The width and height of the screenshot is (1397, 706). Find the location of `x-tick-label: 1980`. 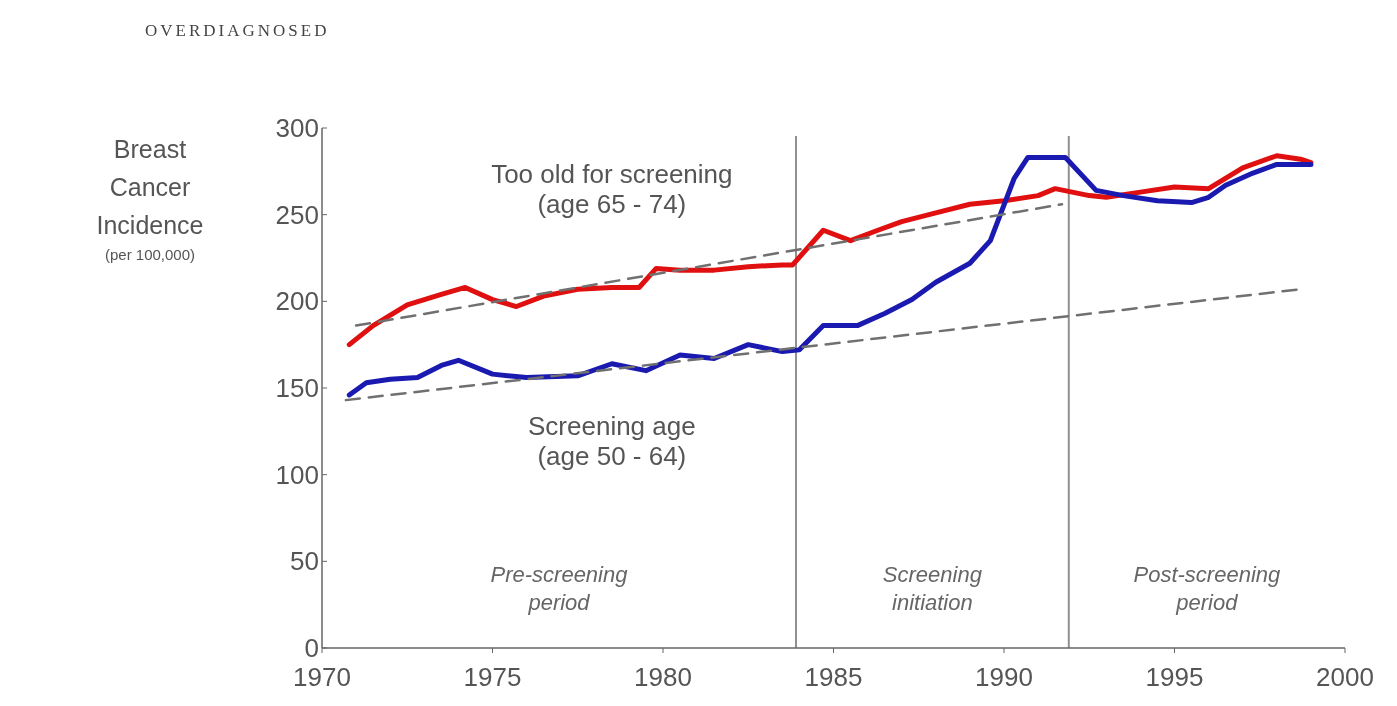

x-tick-label: 1980 is located at coordinates (663, 677).